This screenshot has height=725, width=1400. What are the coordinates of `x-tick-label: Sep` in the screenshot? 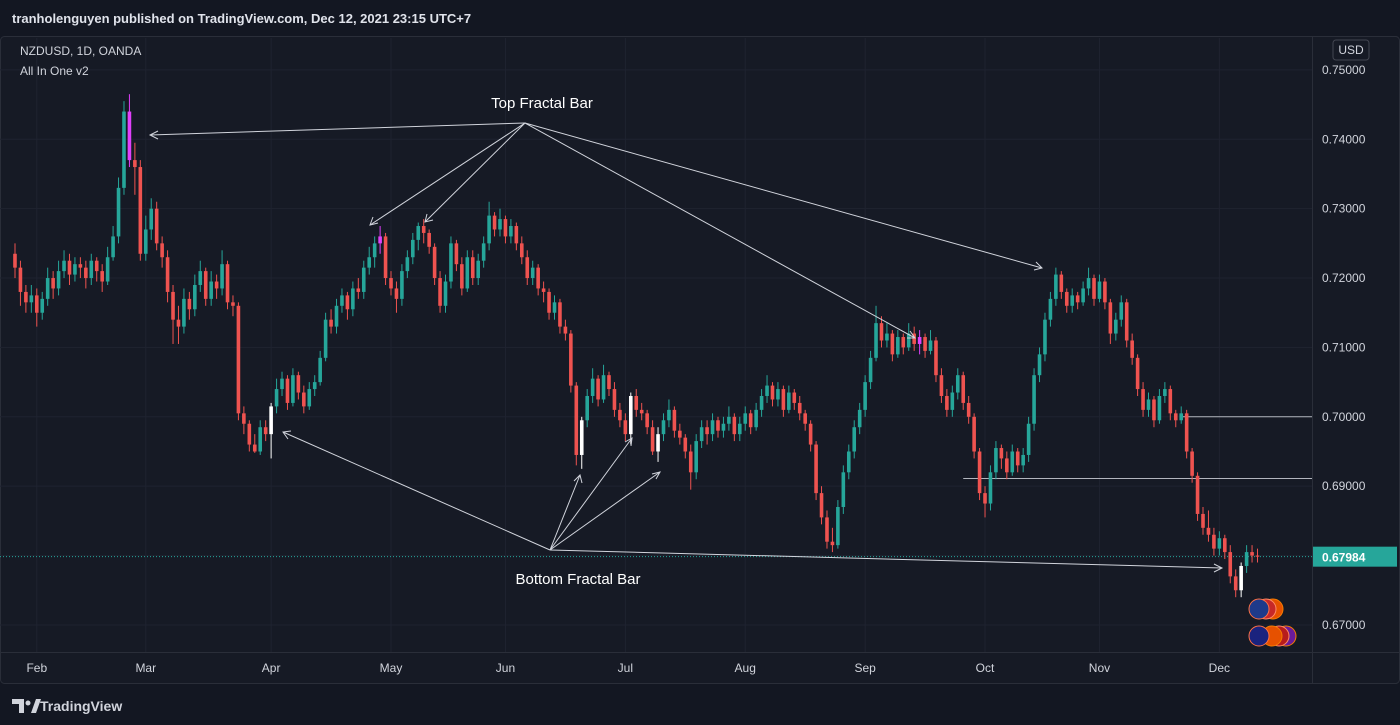 It's located at (865, 668).